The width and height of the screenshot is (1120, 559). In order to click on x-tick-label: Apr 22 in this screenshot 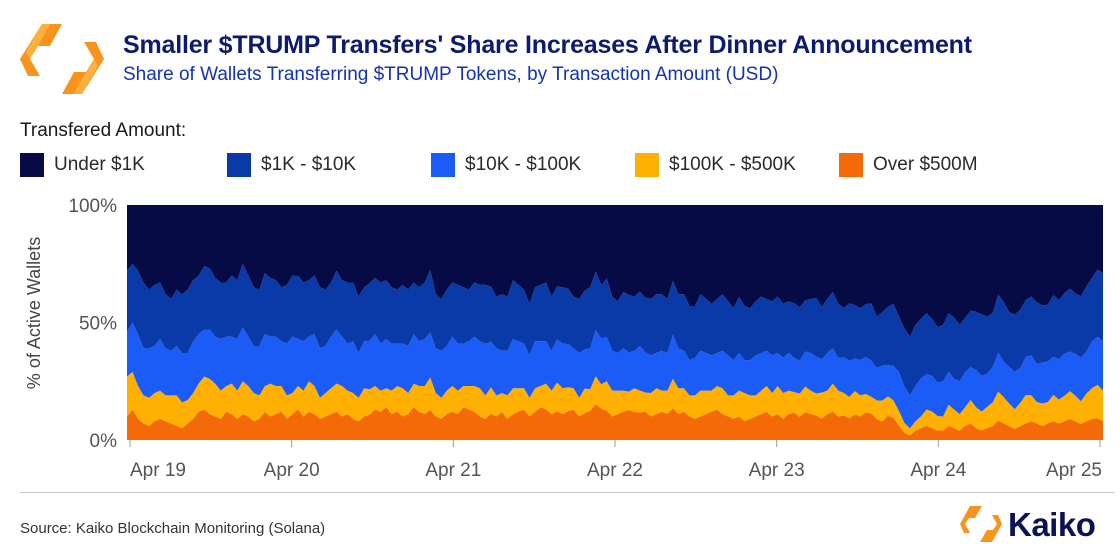, I will do `click(615, 470)`.